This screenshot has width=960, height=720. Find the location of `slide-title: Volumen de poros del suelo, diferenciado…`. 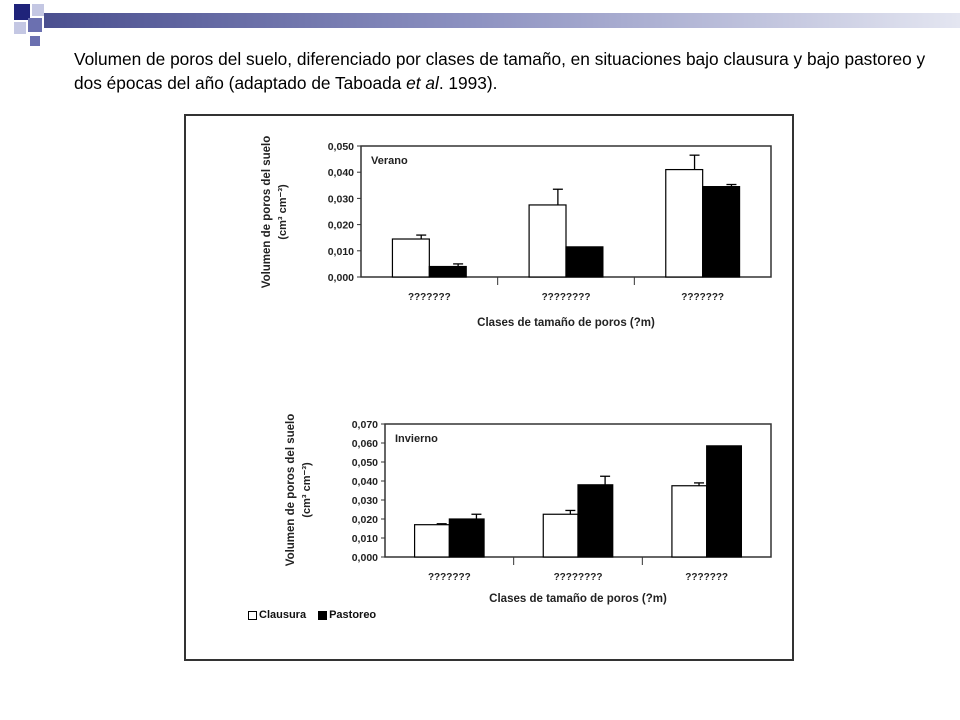

slide-title: Volumen de poros del suelo, diferenciado… is located at coordinates (504, 71).